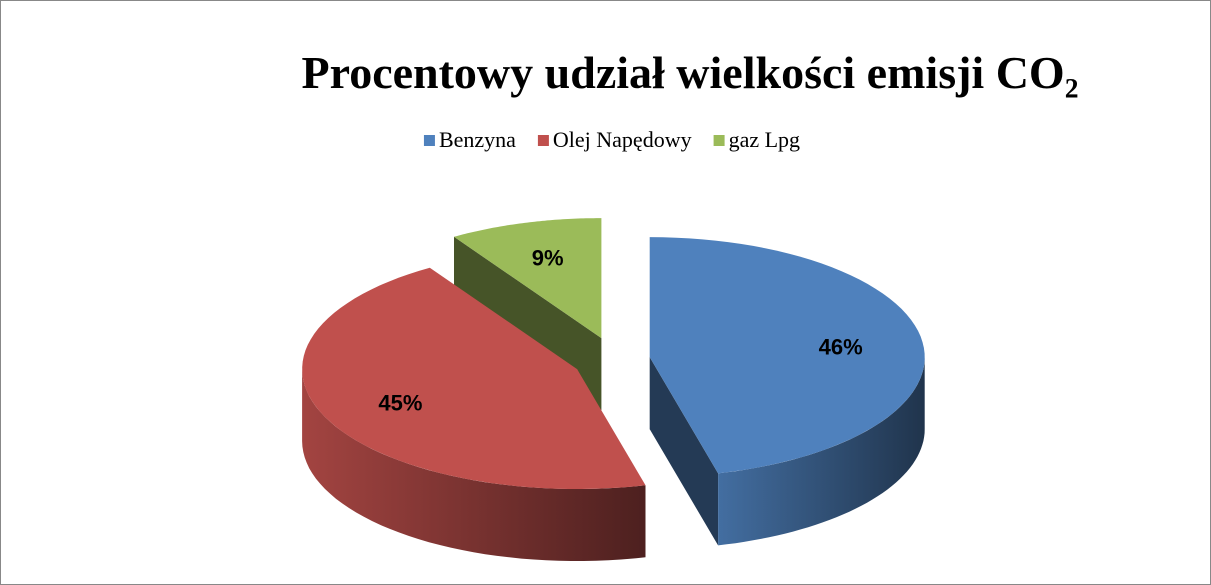 The image size is (1211, 585). Describe the element at coordinates (690, 72) in the screenshot. I see `chart-title: Procentowy udział wielkości emisji CO₂` at that location.